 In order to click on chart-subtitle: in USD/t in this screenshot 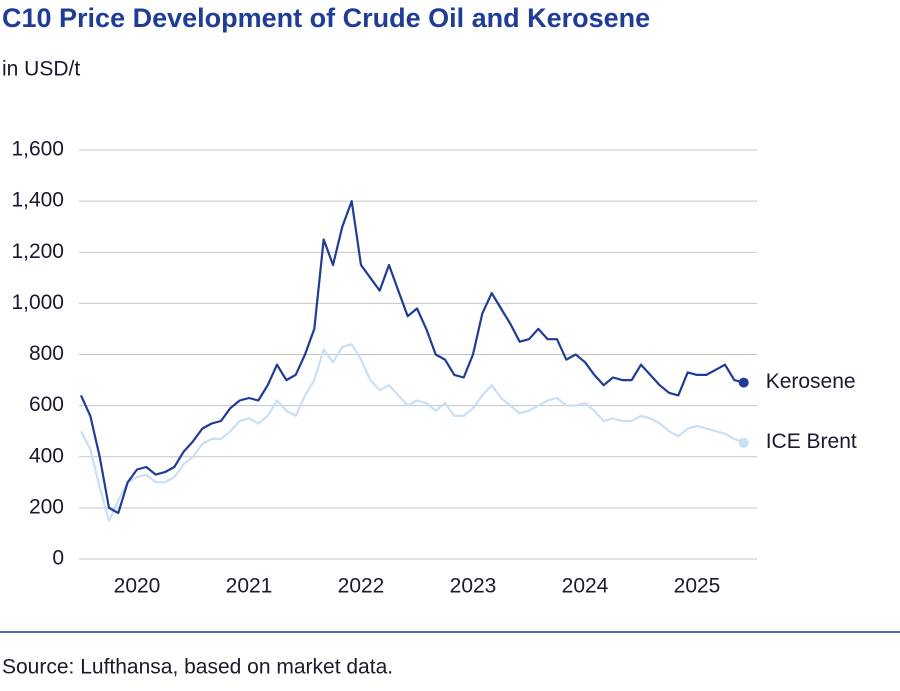, I will do `click(41, 69)`.